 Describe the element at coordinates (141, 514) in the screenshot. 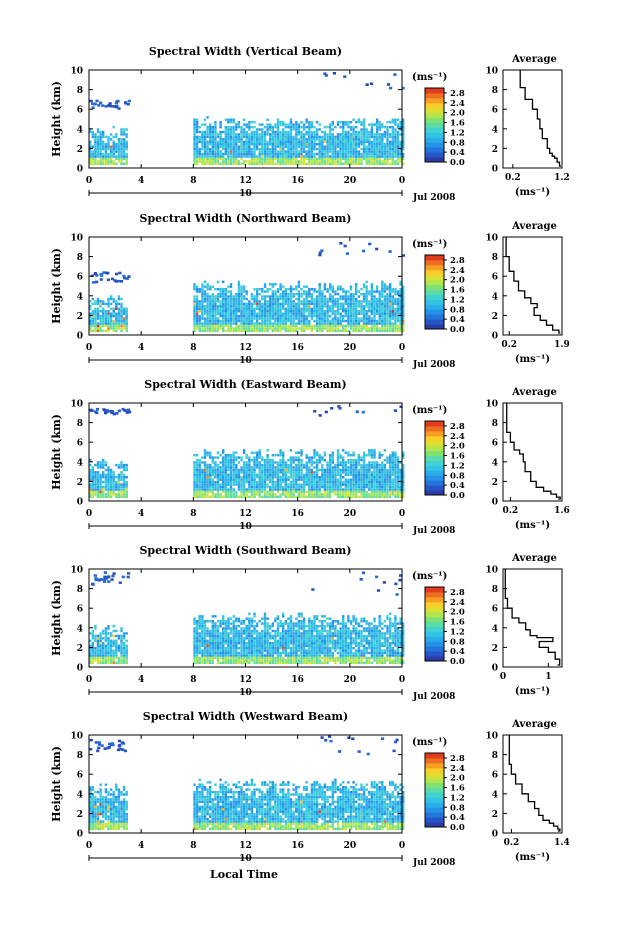

I see `x-tick-label: 4` at that location.